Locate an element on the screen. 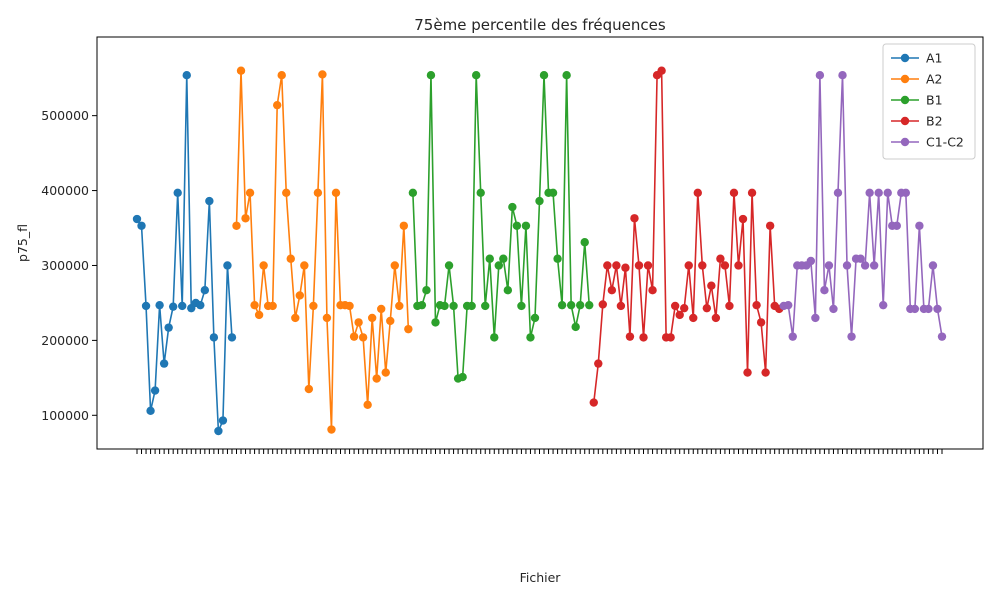 The height and width of the screenshot is (600, 1000). legend-label: A1 is located at coordinates (934, 58).